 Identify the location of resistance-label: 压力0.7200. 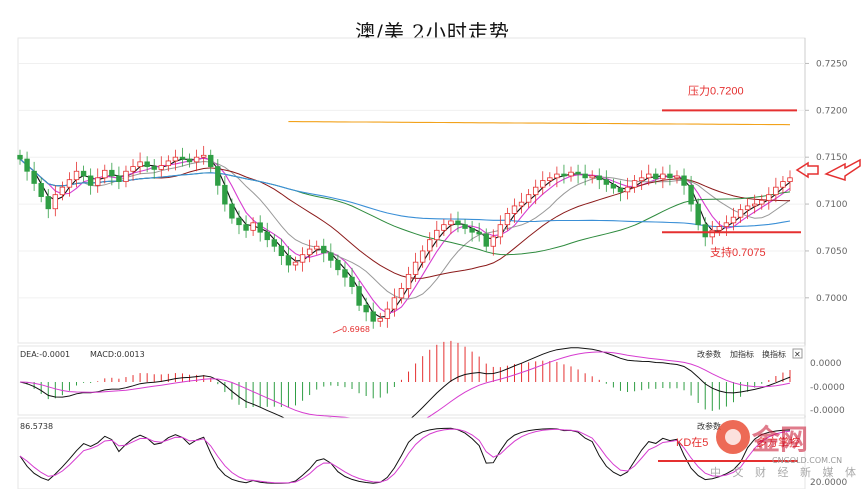
(716, 90).